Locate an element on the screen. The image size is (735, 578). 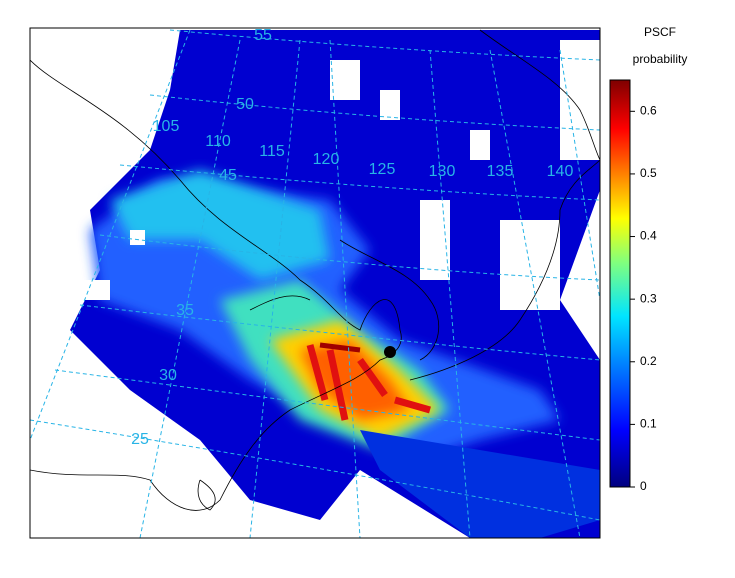
colorbar-tick-label: 0.2 is located at coordinates (648, 361).